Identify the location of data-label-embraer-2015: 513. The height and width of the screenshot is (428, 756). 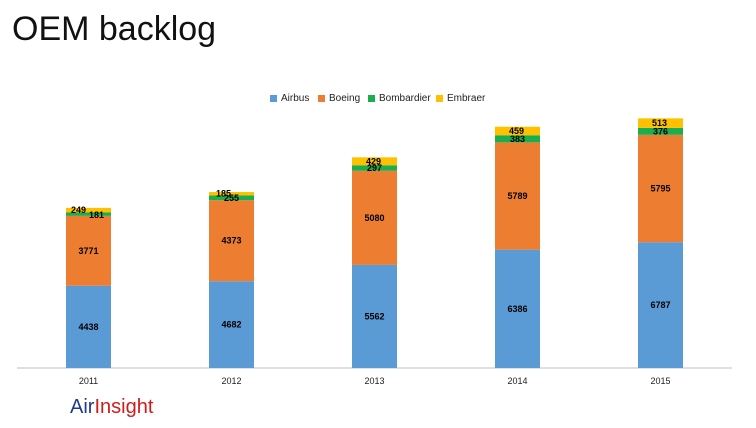
(659, 123).